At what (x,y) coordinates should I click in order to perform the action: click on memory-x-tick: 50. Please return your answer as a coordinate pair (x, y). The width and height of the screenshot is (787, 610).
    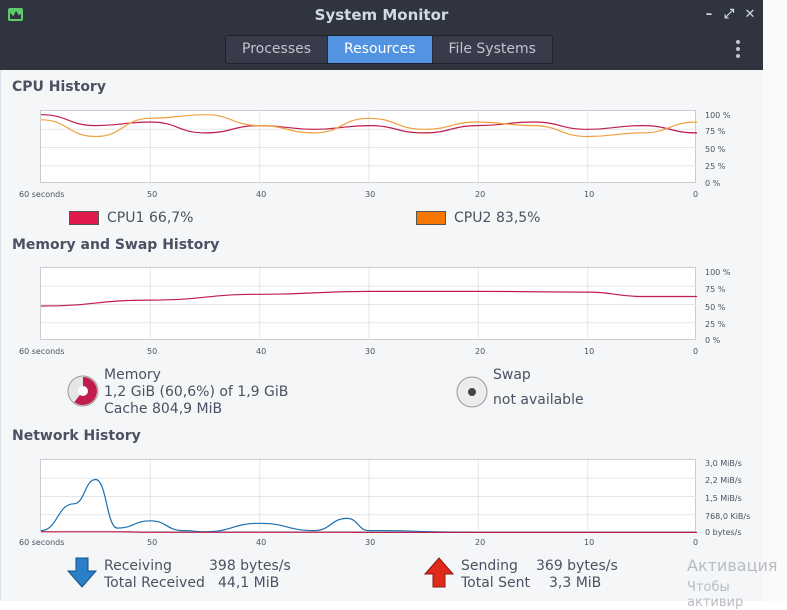
    Looking at the image, I should click on (152, 351).